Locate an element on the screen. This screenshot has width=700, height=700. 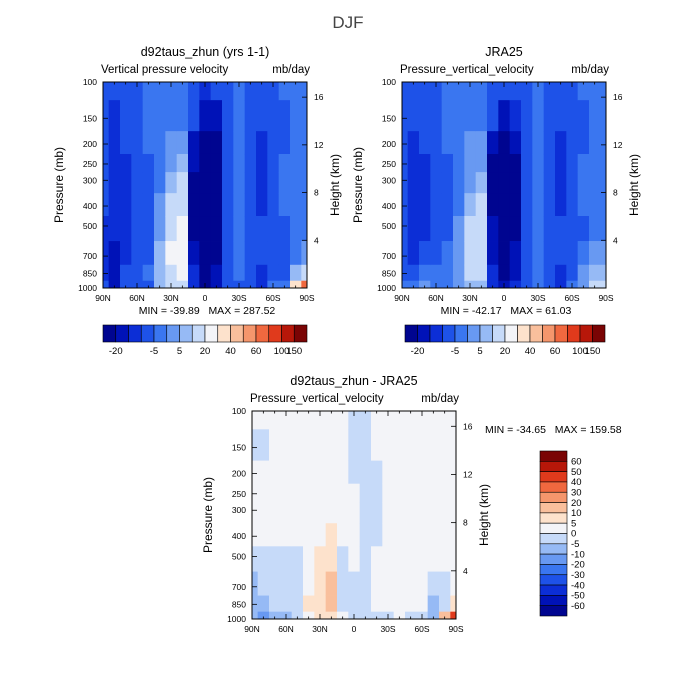
stats-label: MIN = -39.89 MAX = 287.52 is located at coordinates (207, 311).